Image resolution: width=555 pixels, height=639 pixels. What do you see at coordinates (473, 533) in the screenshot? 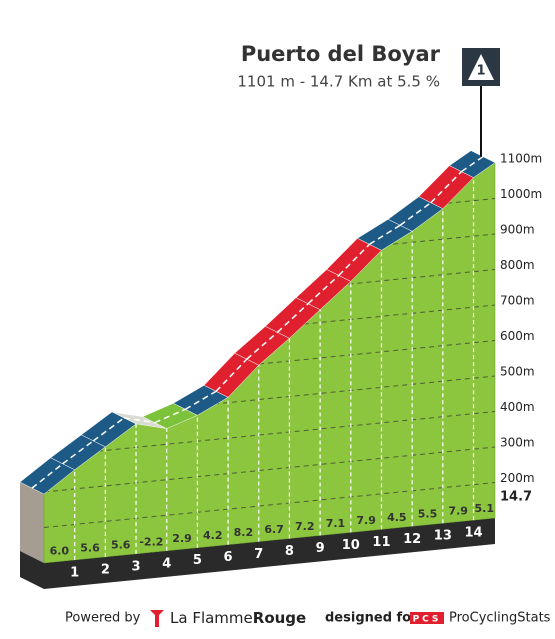
I see `x-tick-label: 14` at bounding box center [473, 533].